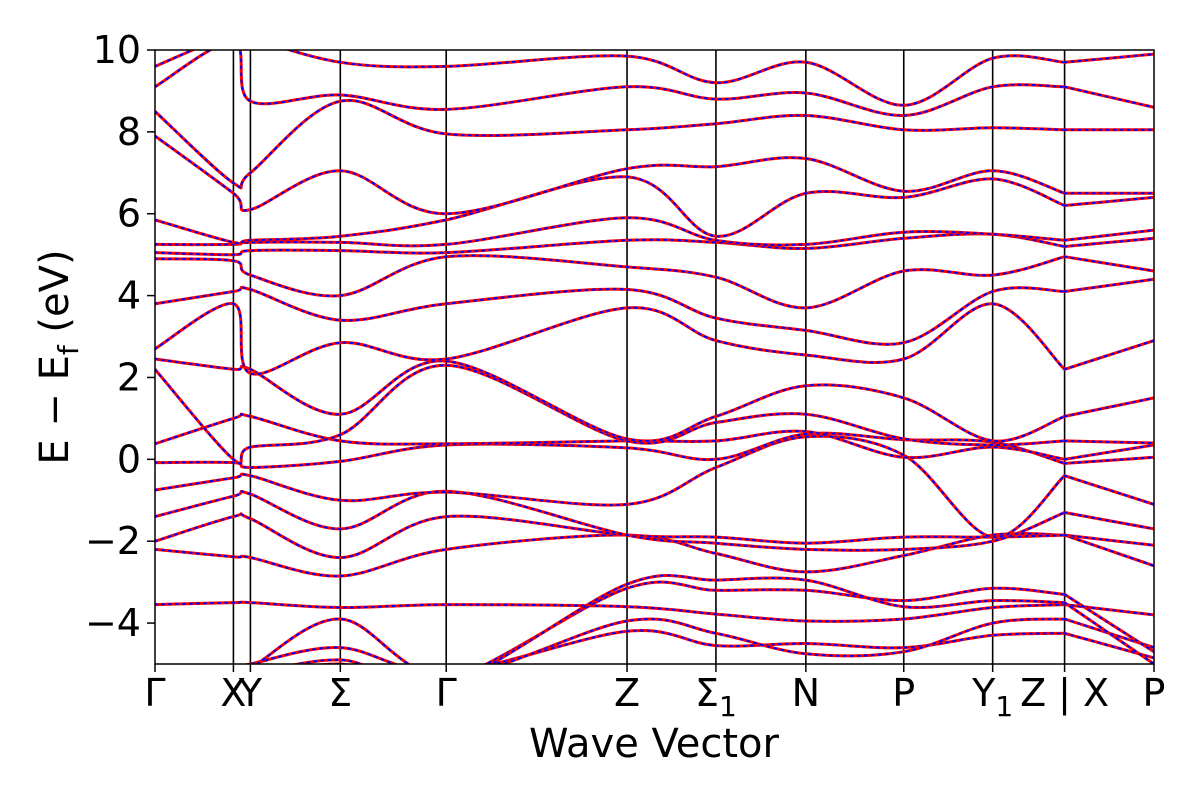 The width and height of the screenshot is (1200, 800). I want to click on x-tick-label: Σ1, so click(716, 697).